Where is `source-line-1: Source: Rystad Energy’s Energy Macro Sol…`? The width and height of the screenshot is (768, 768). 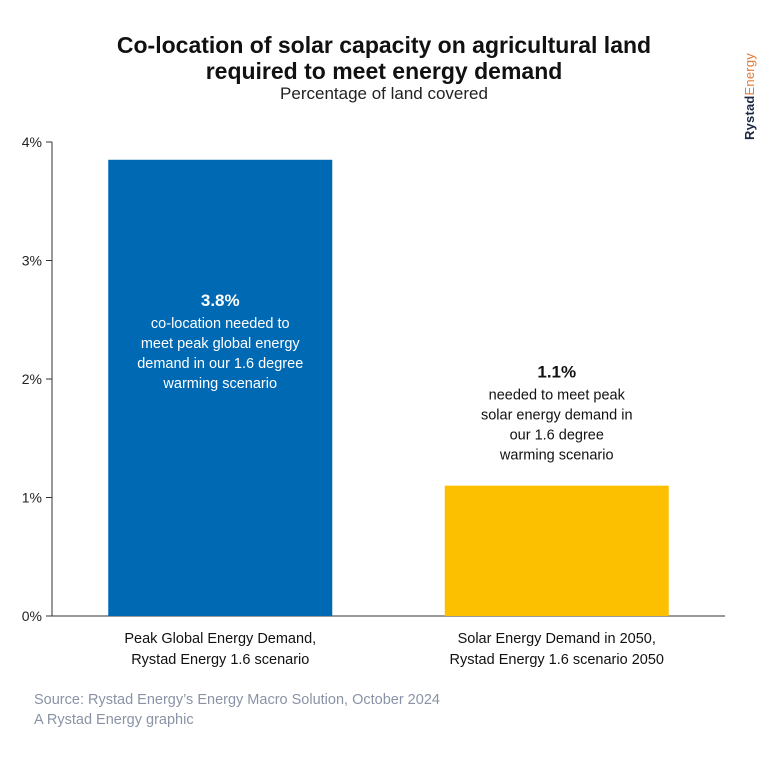 source-line-1: Source: Rystad Energy’s Energy Macro Sol… is located at coordinates (237, 700).